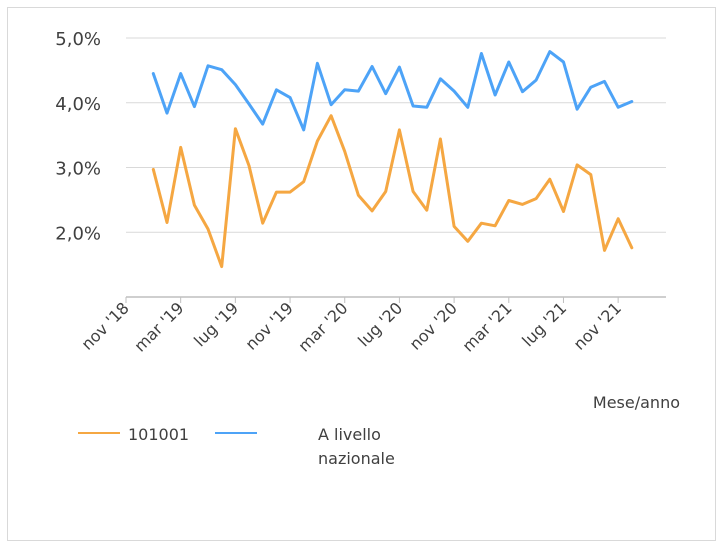  I want to click on y-tick-label: 4,0%, so click(78, 104).